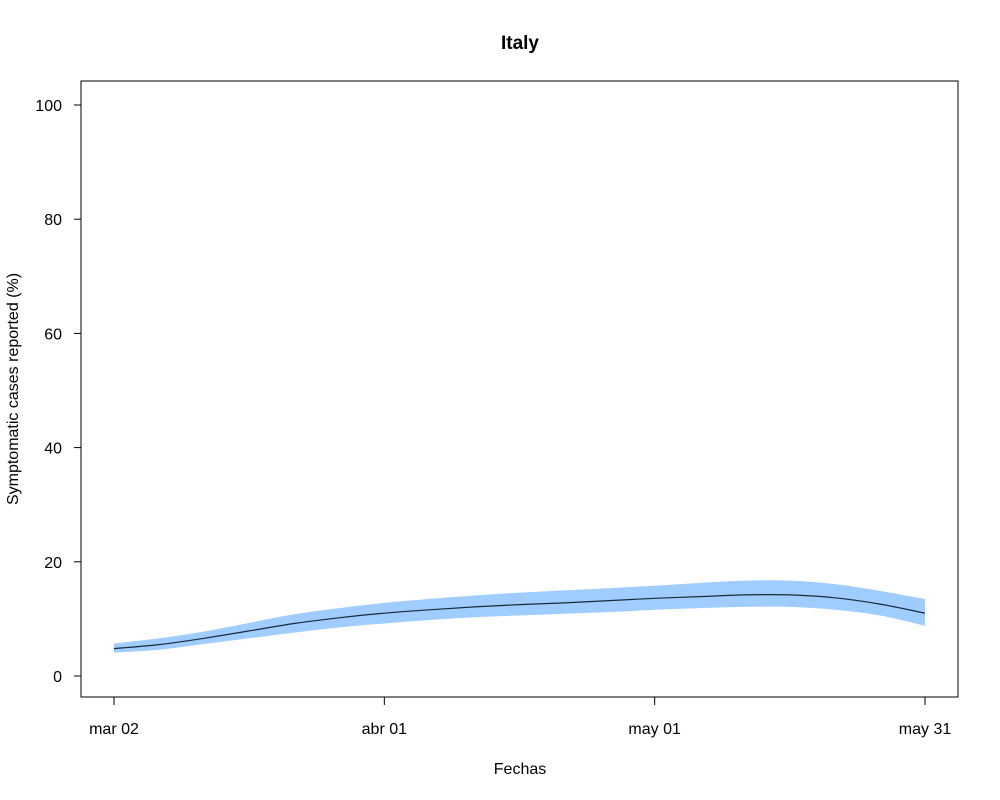 The width and height of the screenshot is (1000, 800). I want to click on x-tick-label: may 01, so click(654, 729).